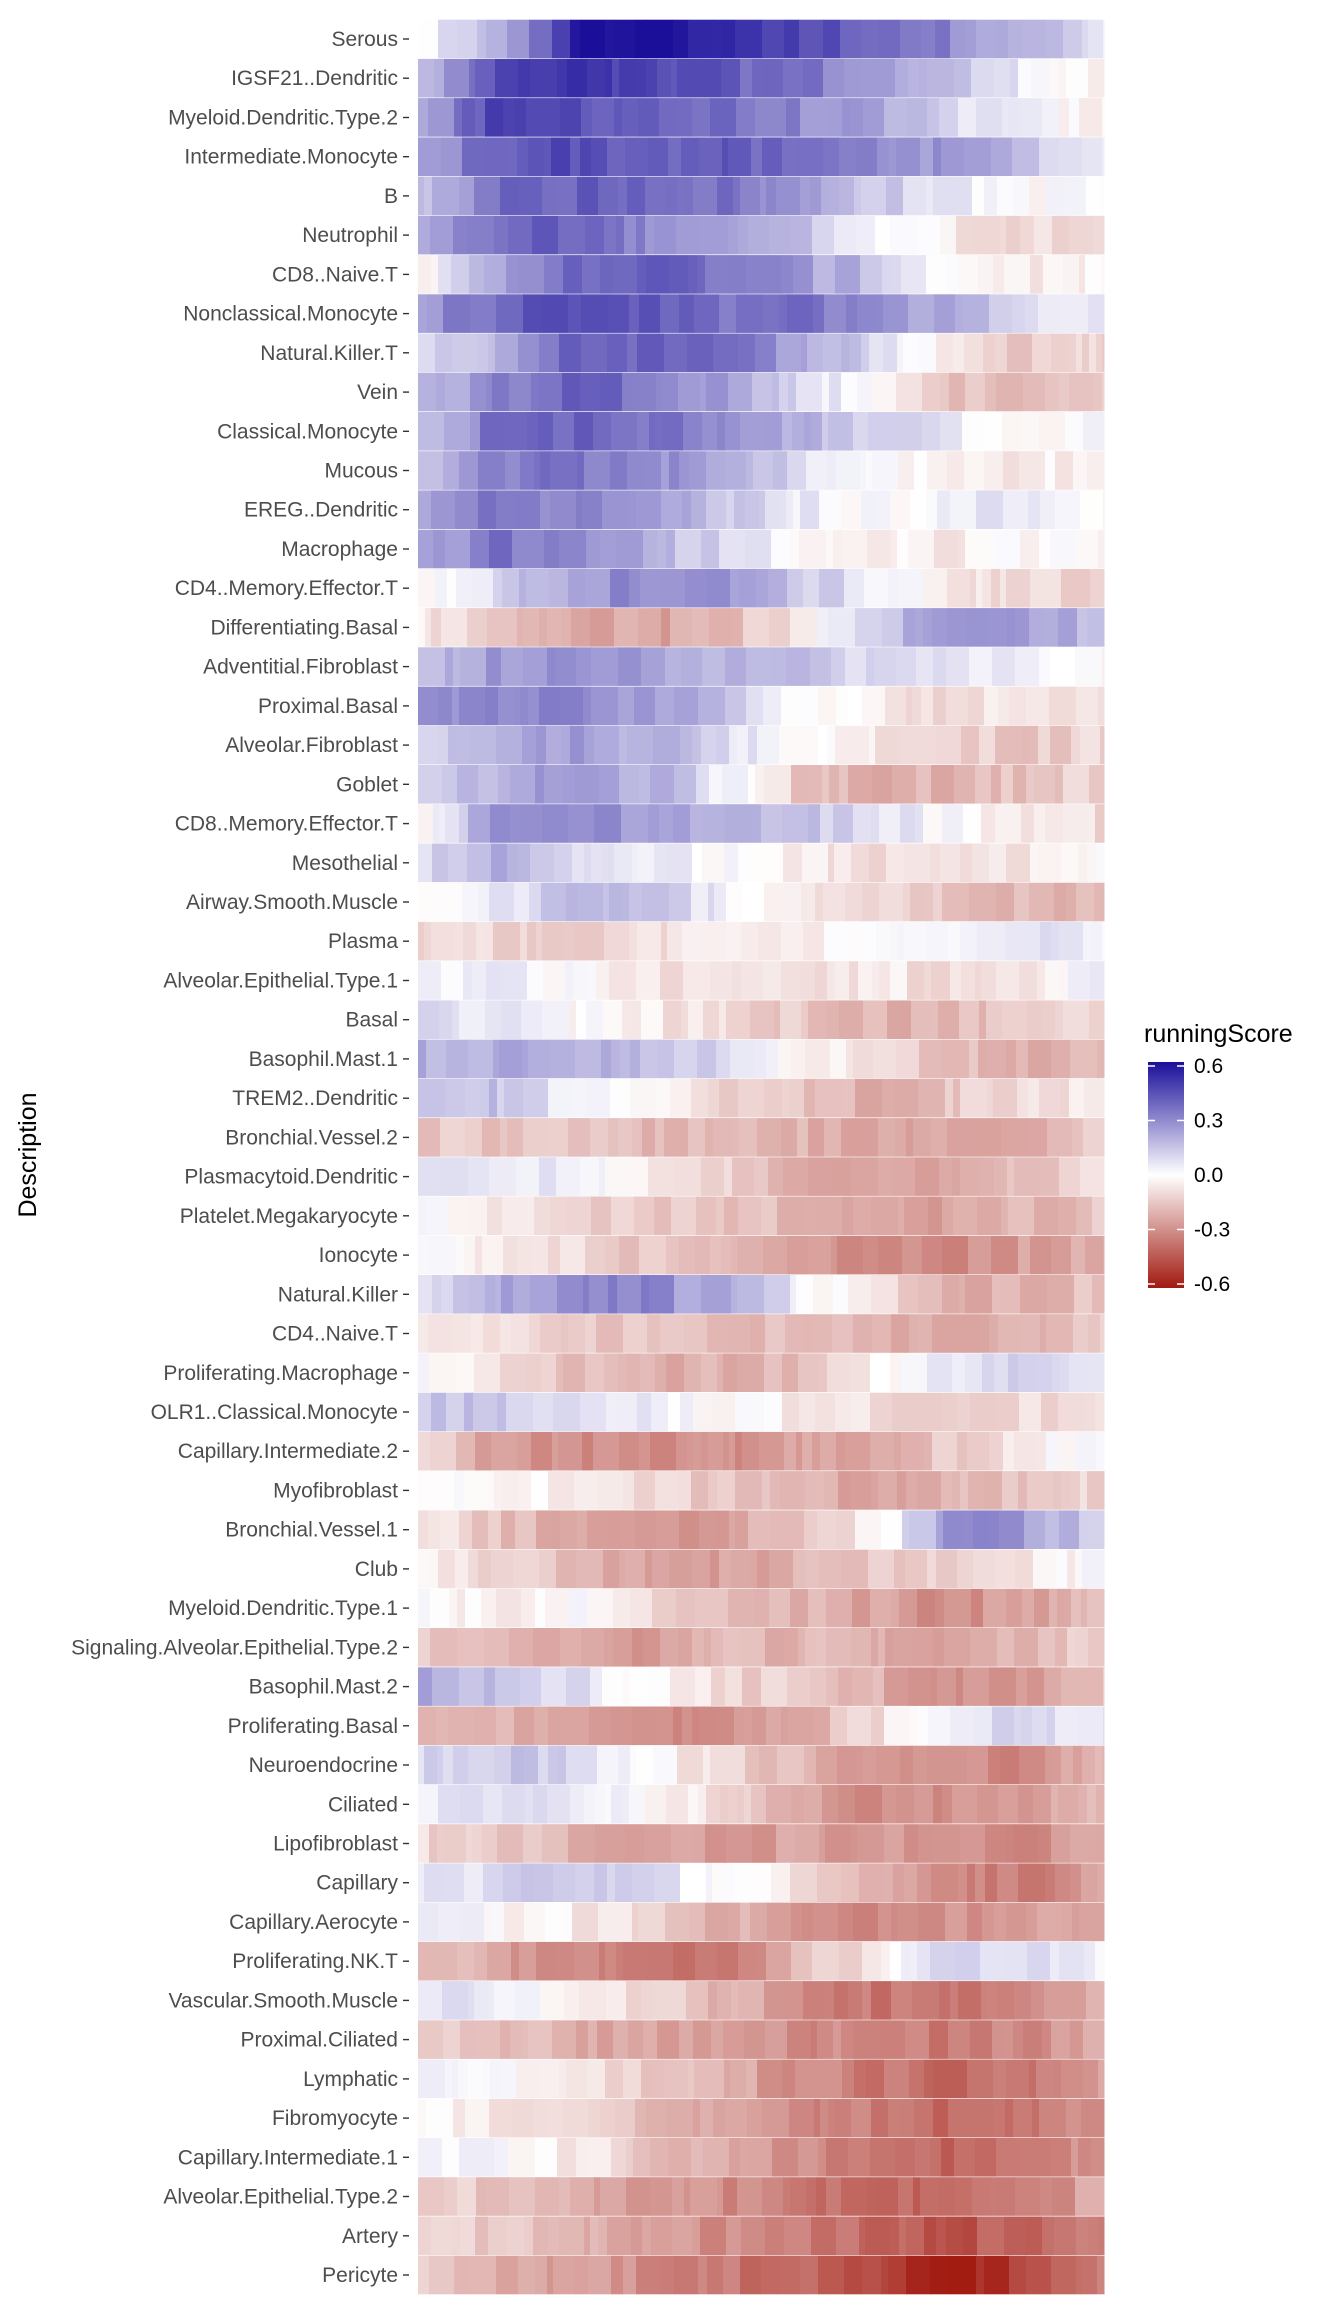 The image size is (1344, 2304). I want to click on y-tick-label: Signaling.Alveolar.Epithelial.Type.2, so click(234, 1647).